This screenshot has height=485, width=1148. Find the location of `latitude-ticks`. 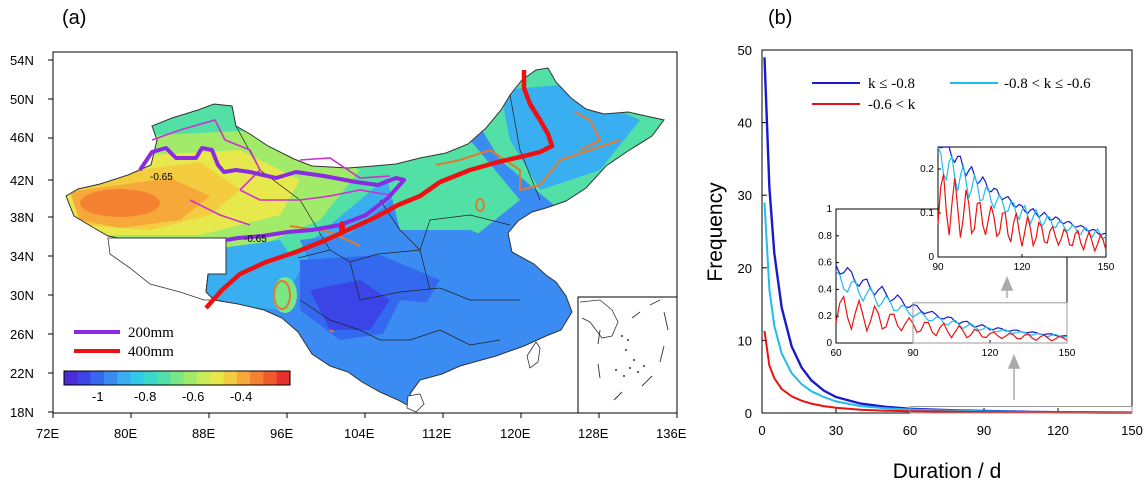

latitude-ticks is located at coordinates (50, 236).